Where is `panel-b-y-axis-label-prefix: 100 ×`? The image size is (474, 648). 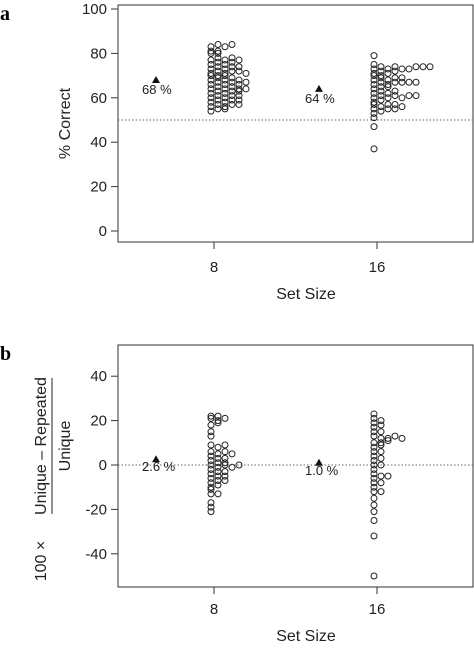
panel-b-y-axis-label-prefix: 100 × is located at coordinates (41, 561).